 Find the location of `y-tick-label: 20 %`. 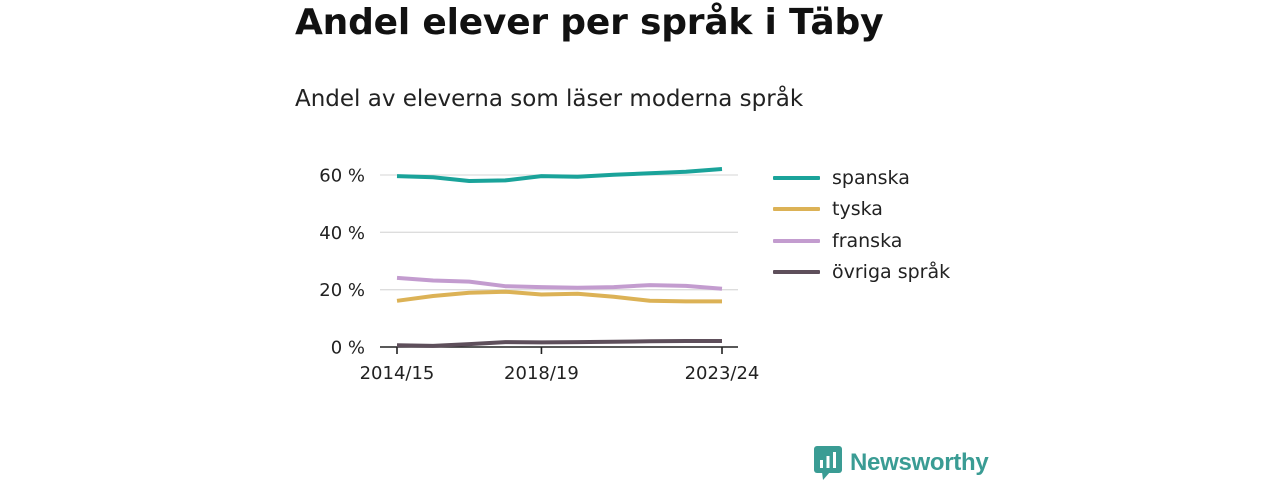

y-tick-label: 20 % is located at coordinates (342, 290).